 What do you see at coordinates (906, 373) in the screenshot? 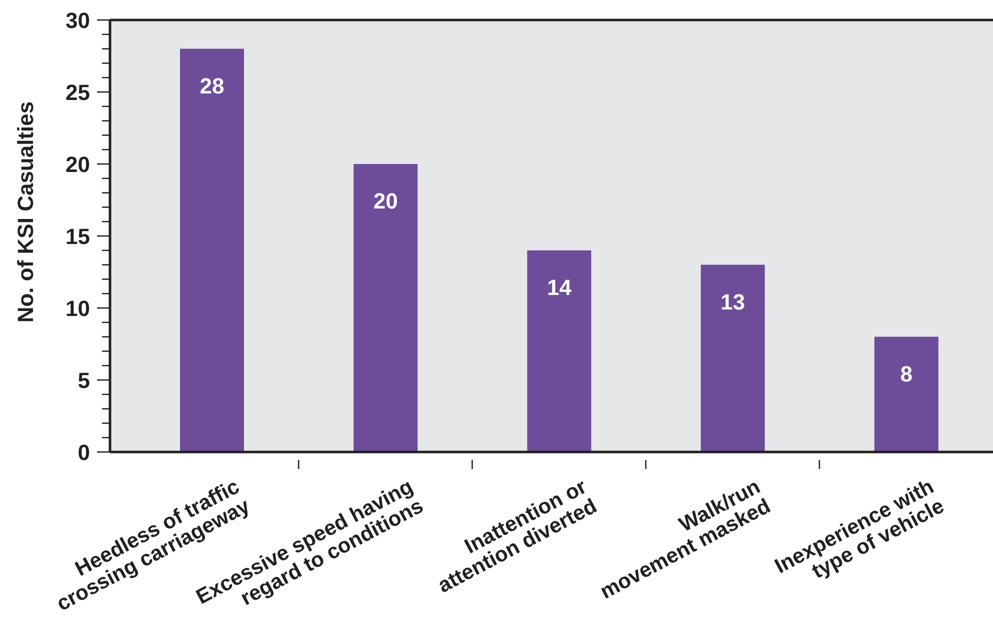
I see `data-label: 8` at bounding box center [906, 373].